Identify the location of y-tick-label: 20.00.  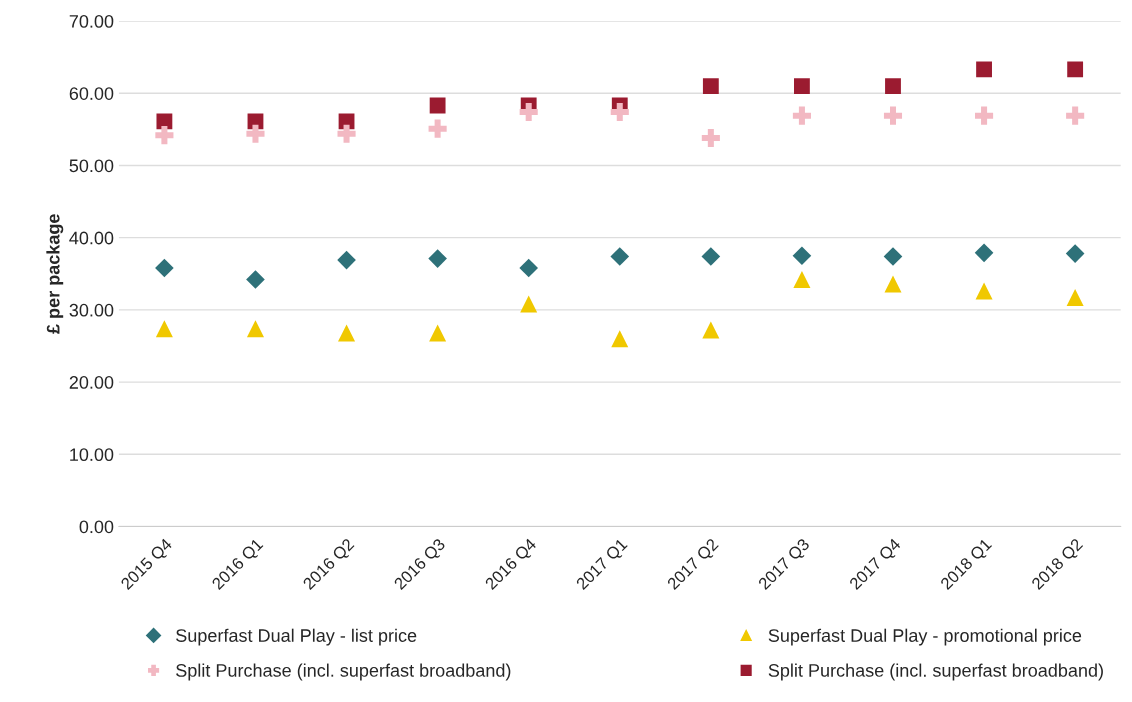
(91, 382).